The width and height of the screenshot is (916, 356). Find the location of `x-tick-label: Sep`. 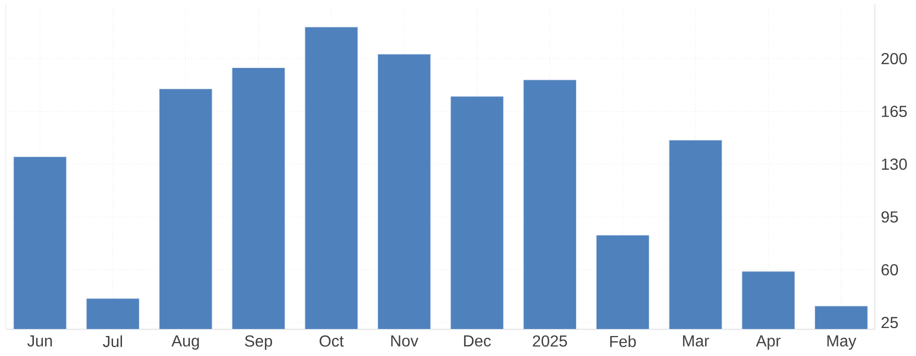

x-tick-label: Sep is located at coordinates (258, 342).